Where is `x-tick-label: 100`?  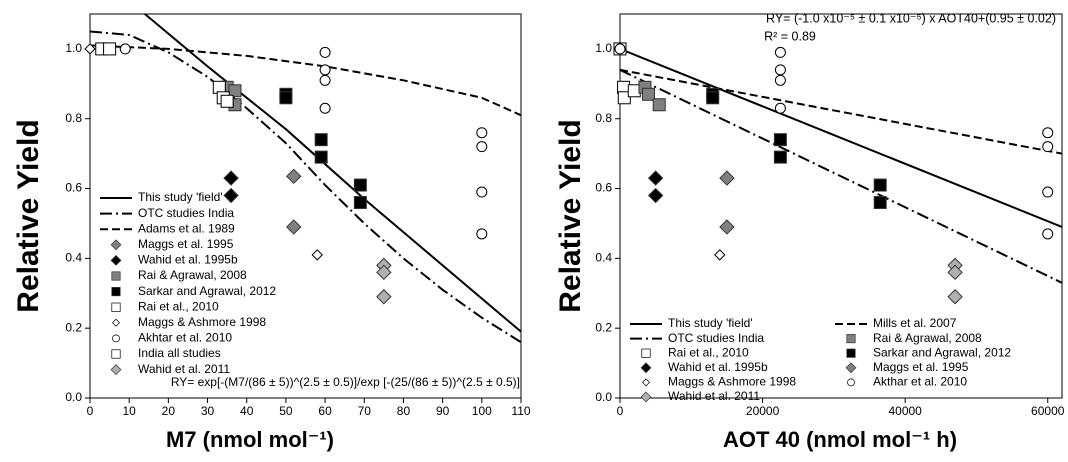
x-tick-label: 100 is located at coordinates (482, 411).